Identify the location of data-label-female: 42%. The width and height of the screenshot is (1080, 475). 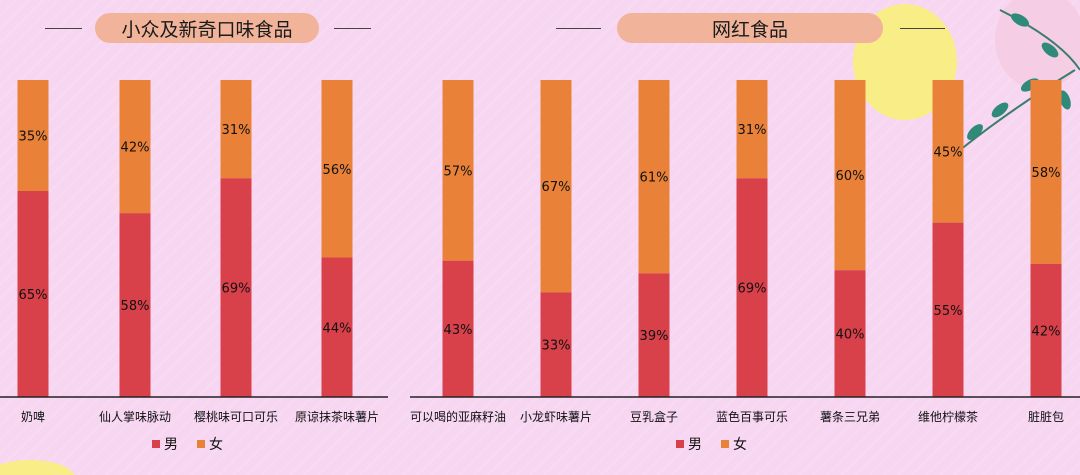
(135, 148).